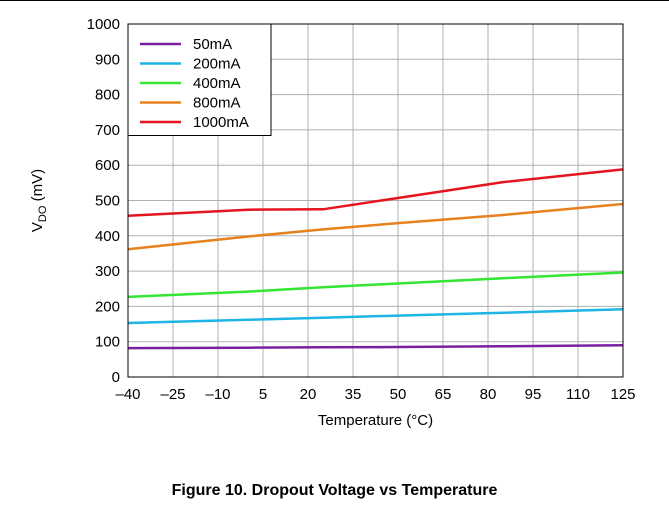 This screenshot has height=508, width=669. I want to click on y-tick-label: 800, so click(107, 95).